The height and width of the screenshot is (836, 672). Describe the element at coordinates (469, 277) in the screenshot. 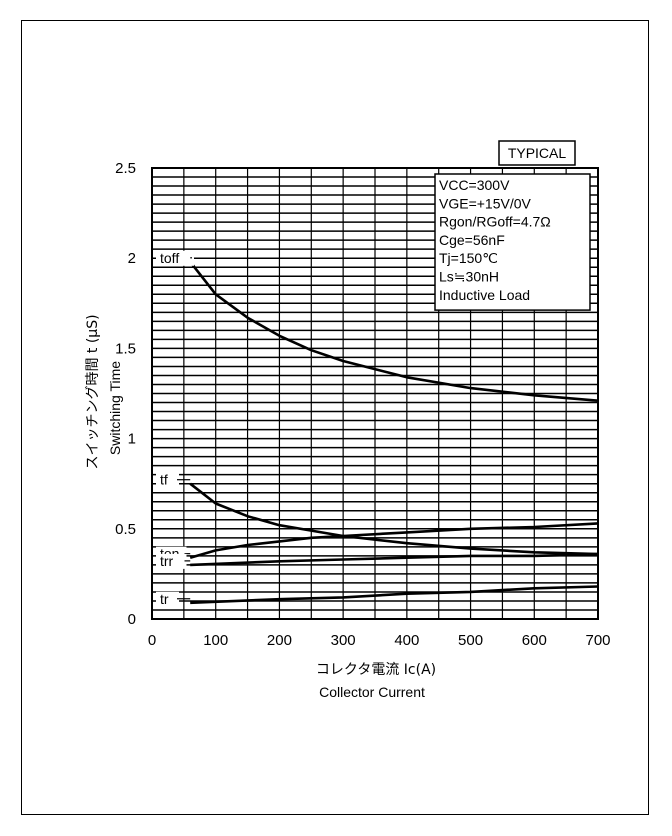

I see `condition-line: Ls≒30nH` at that location.